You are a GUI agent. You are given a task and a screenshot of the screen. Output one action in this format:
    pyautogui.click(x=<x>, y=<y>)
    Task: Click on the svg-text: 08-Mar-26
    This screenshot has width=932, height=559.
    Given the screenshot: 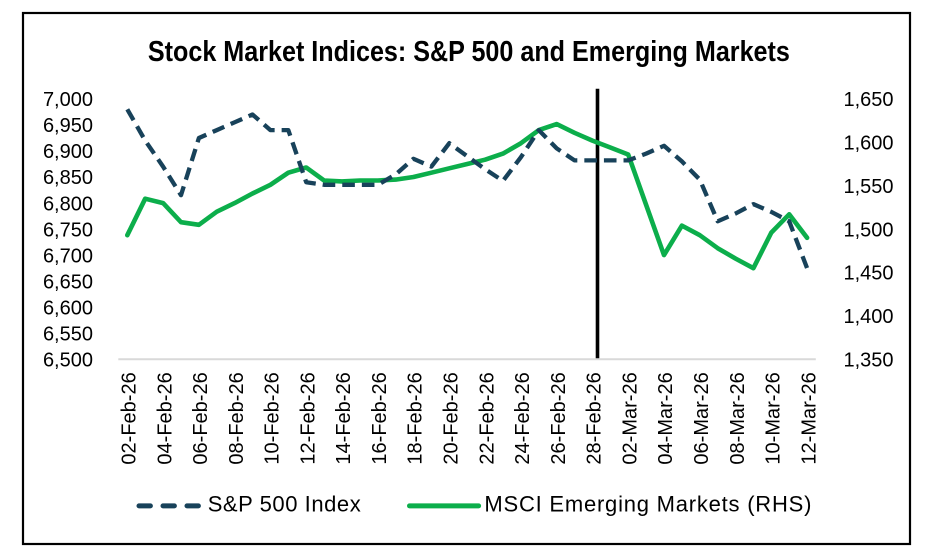 What is the action you would take?
    pyautogui.click(x=738, y=418)
    